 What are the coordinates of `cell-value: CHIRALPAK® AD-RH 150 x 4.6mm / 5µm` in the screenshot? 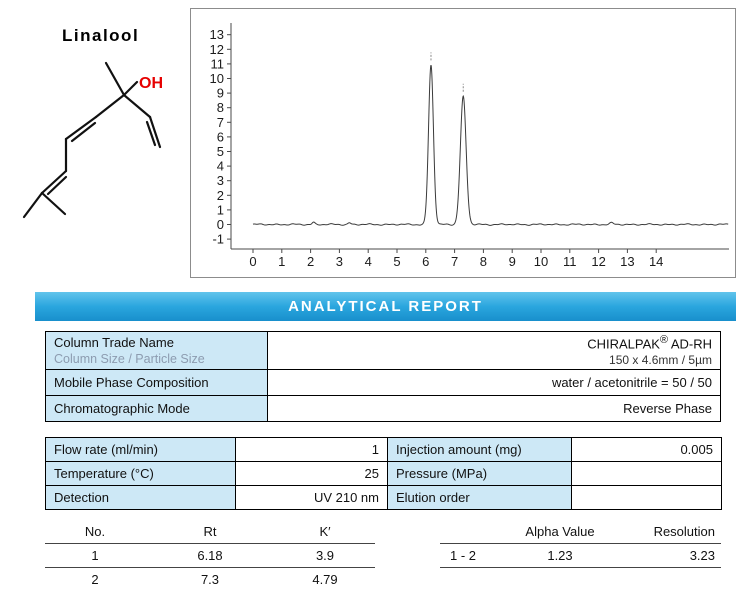 It's located at (494, 350).